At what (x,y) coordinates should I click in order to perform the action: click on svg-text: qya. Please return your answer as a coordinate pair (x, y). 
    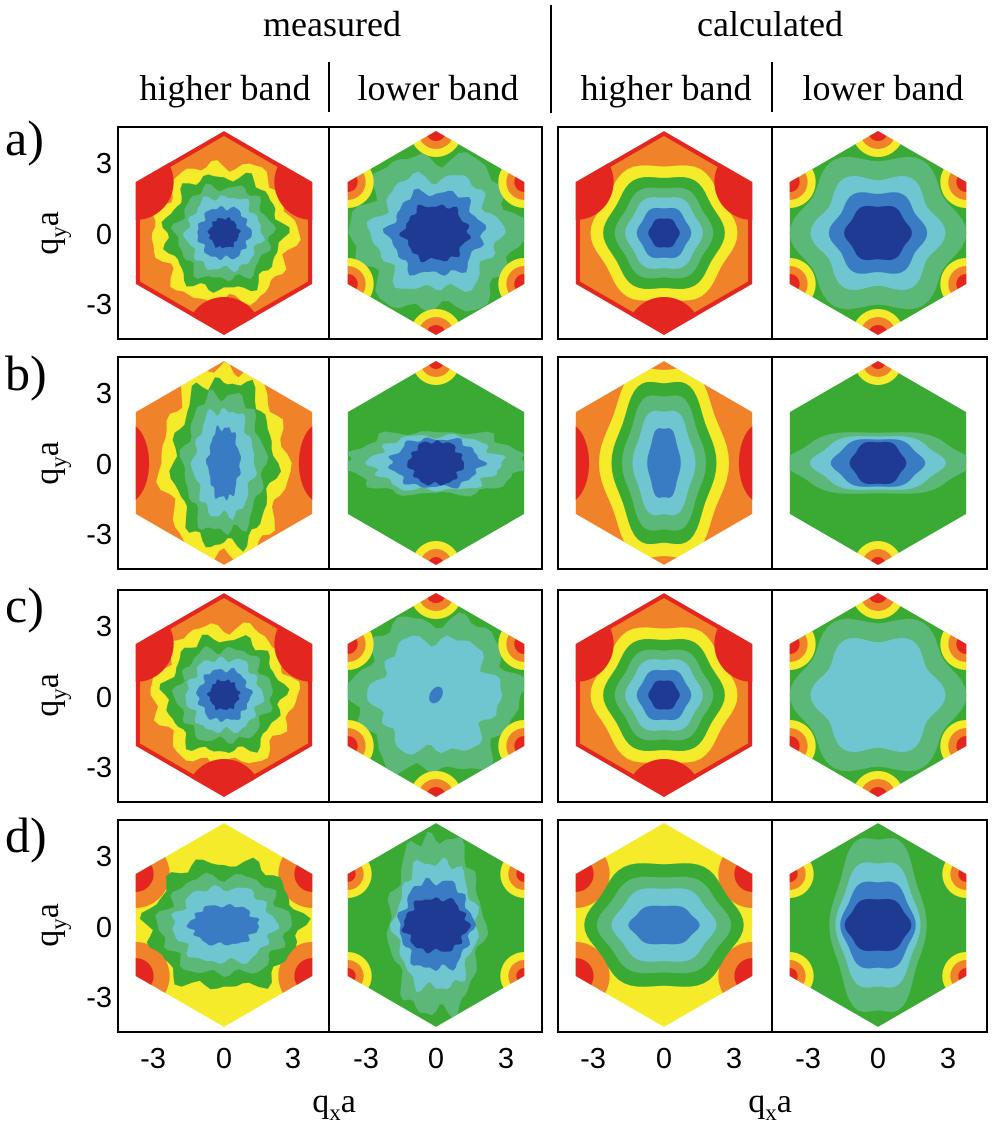
    Looking at the image, I should click on (50, 233).